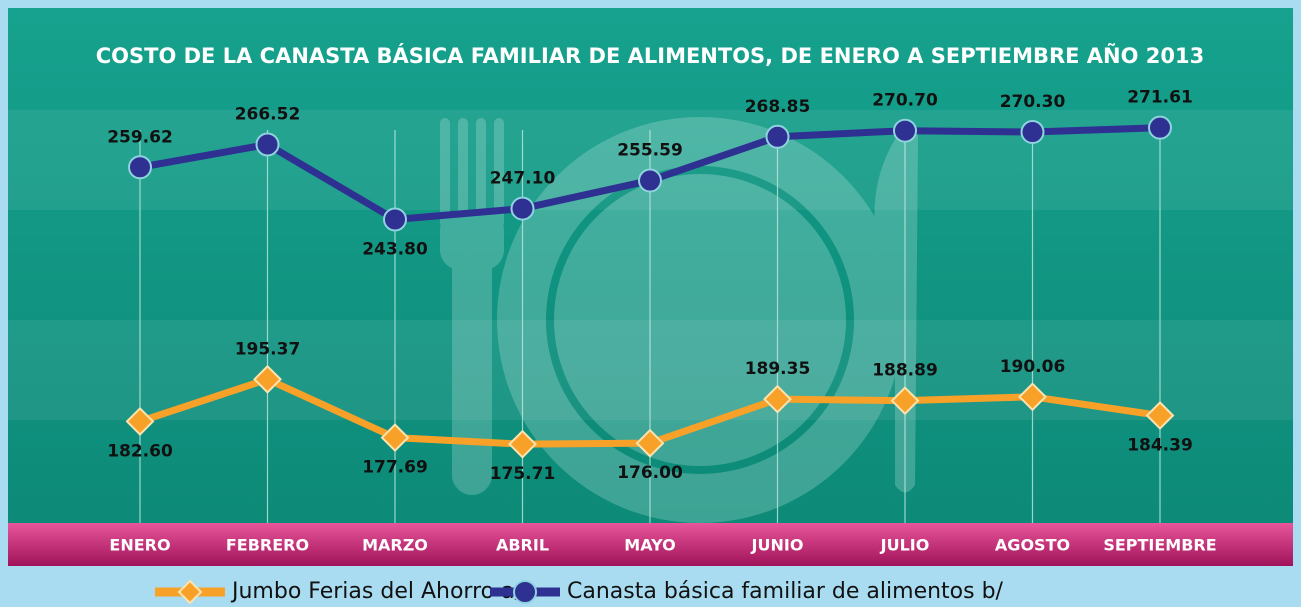  I want to click on x-axis-band, so click(650, 544).